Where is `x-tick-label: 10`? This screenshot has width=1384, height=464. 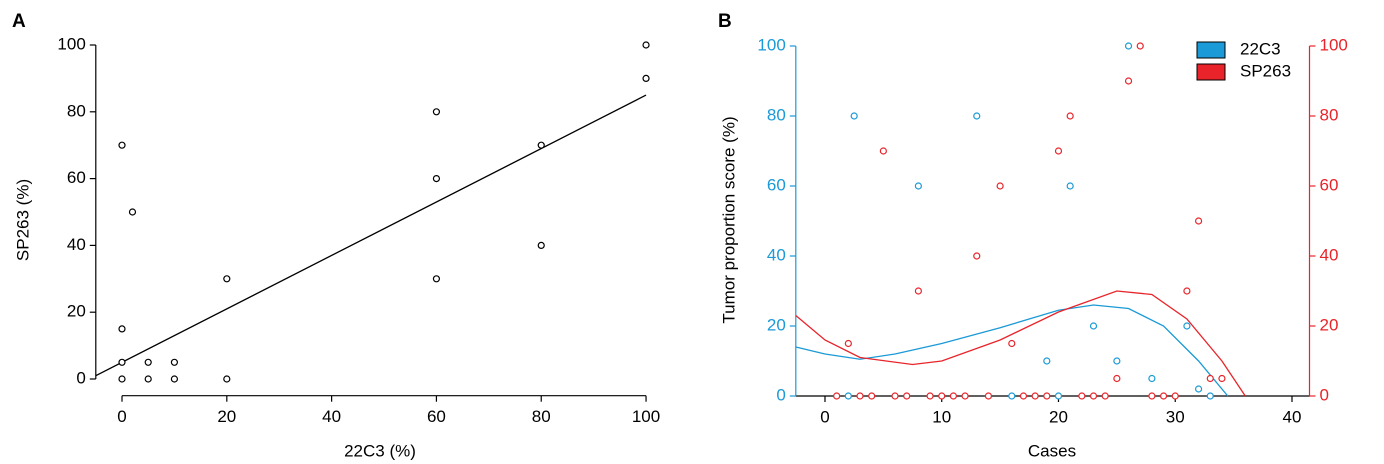
x-tick-label: 10 is located at coordinates (941, 416).